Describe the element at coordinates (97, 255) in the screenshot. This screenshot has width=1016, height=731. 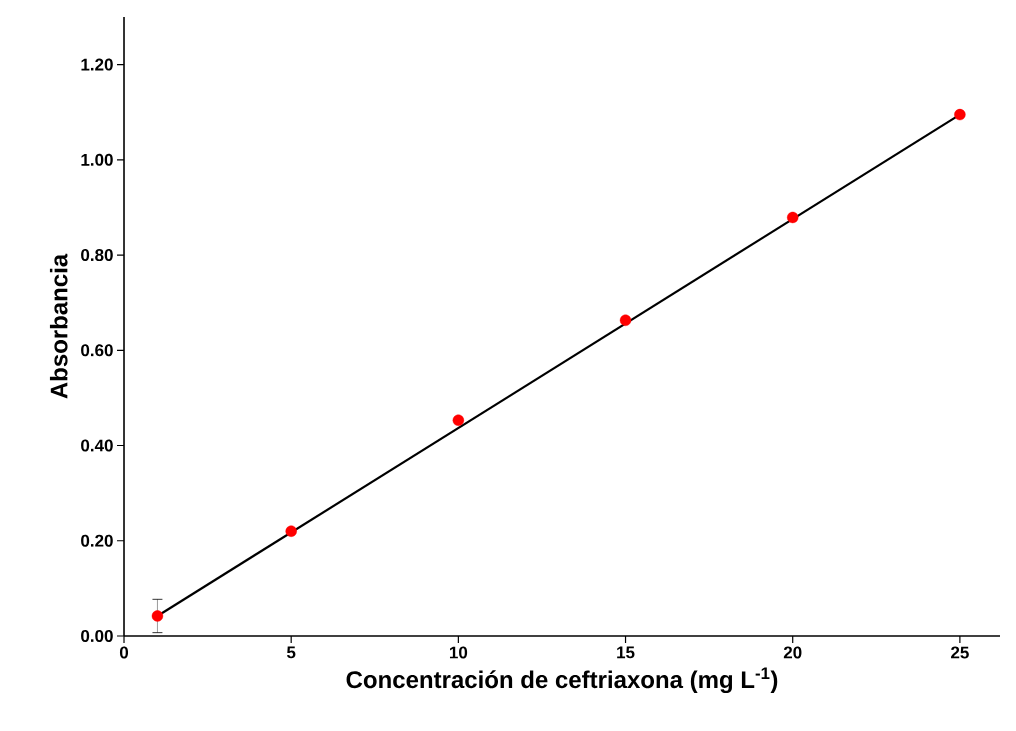
I see `y-tick-label: 0.80` at that location.